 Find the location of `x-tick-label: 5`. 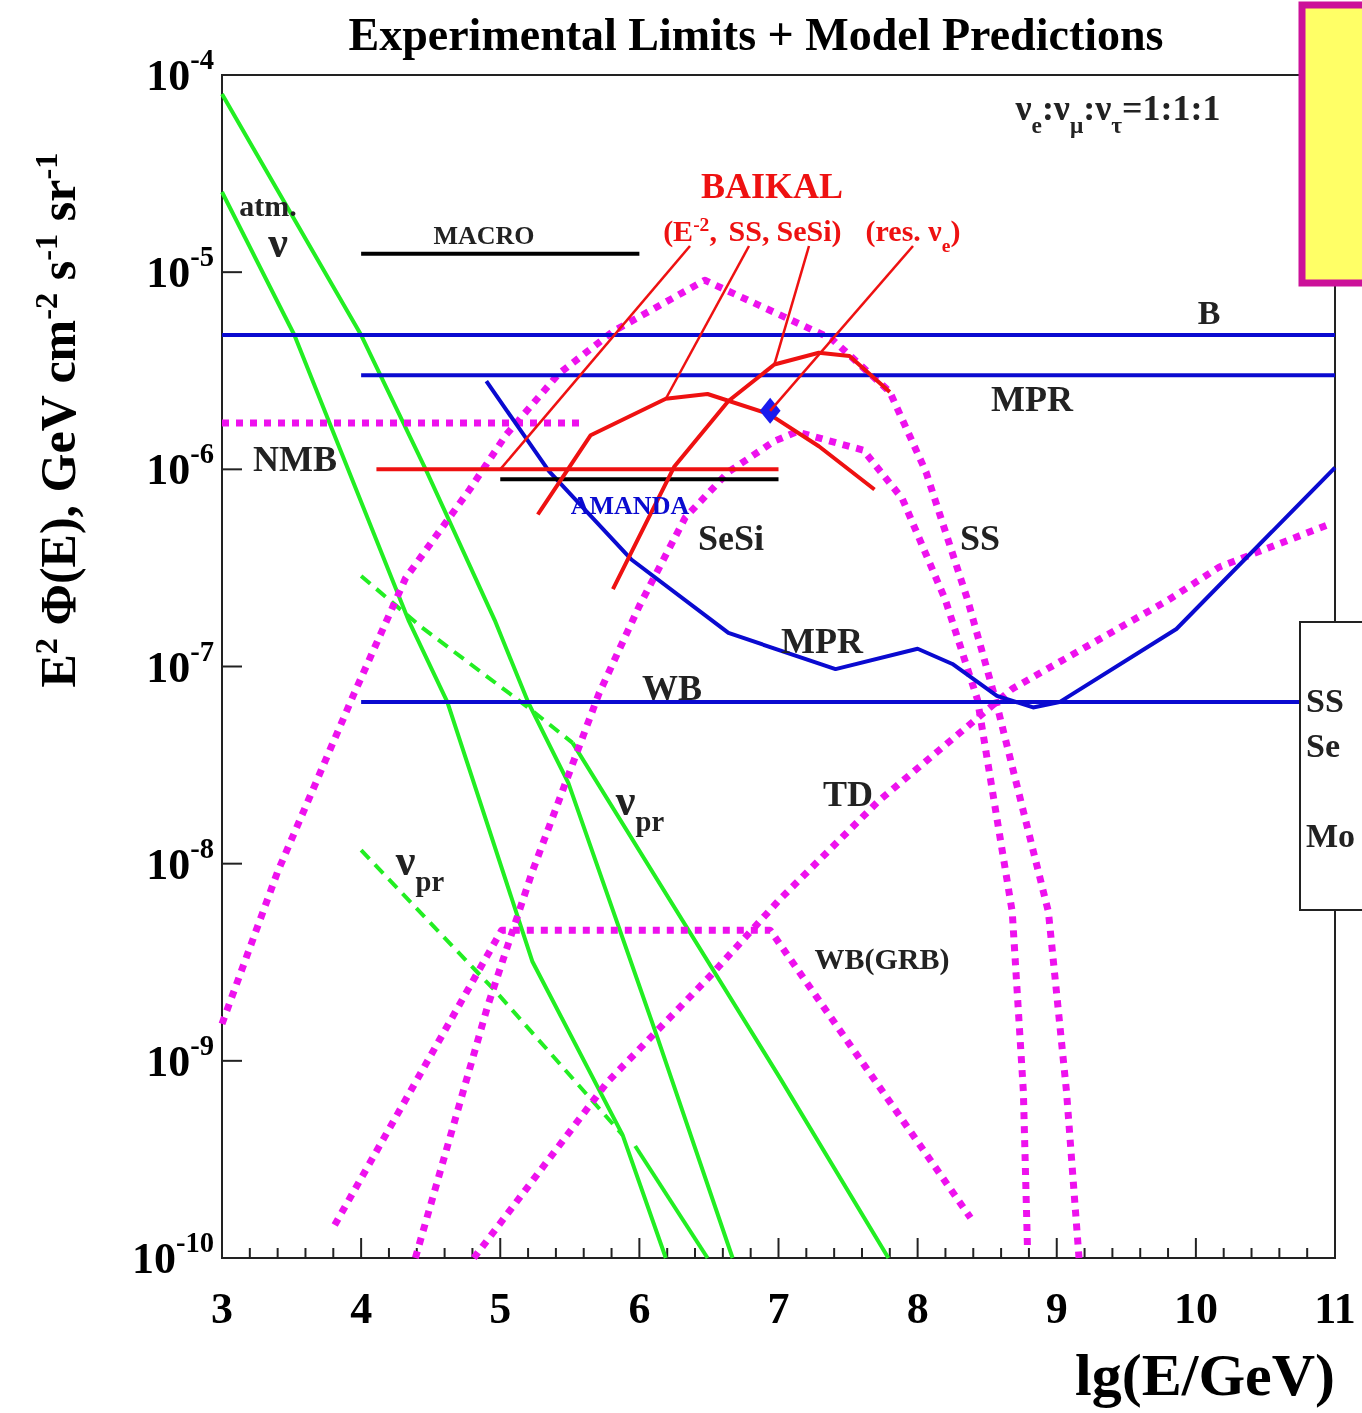

x-tick-label: 5 is located at coordinates (500, 1308).